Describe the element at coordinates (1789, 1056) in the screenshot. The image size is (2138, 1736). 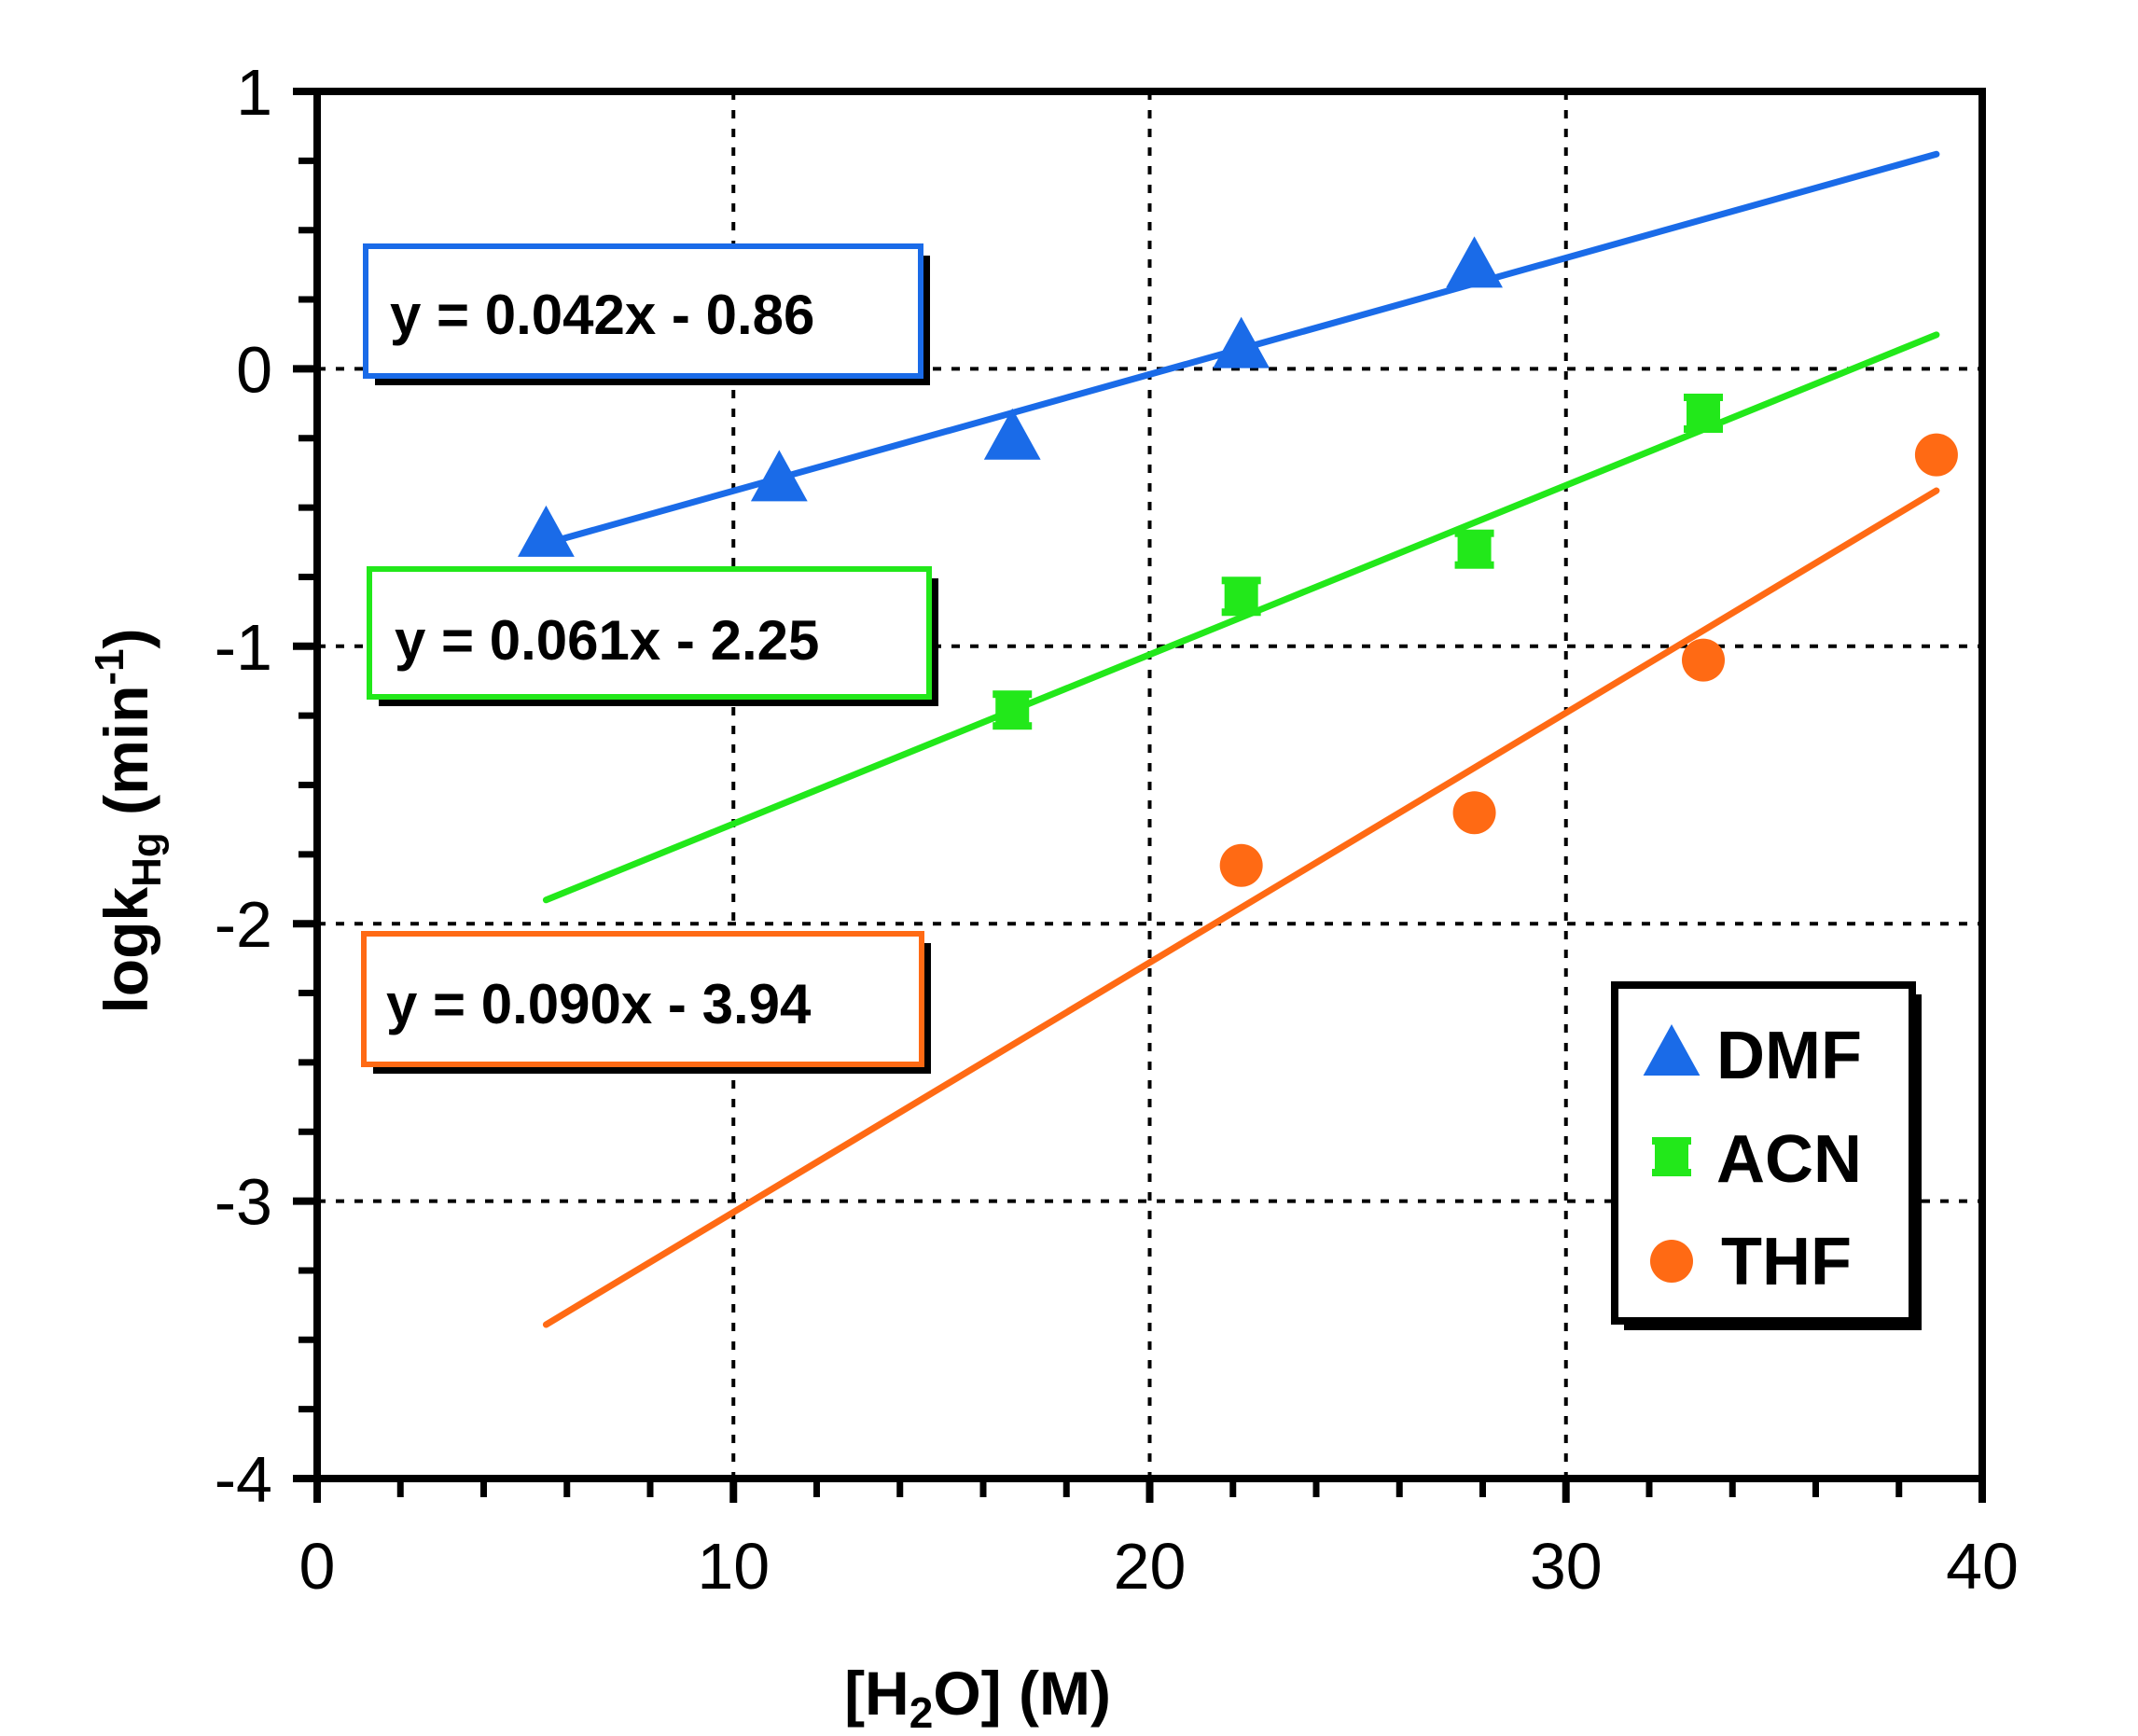
I see `legend-label-dmf: DMF` at that location.